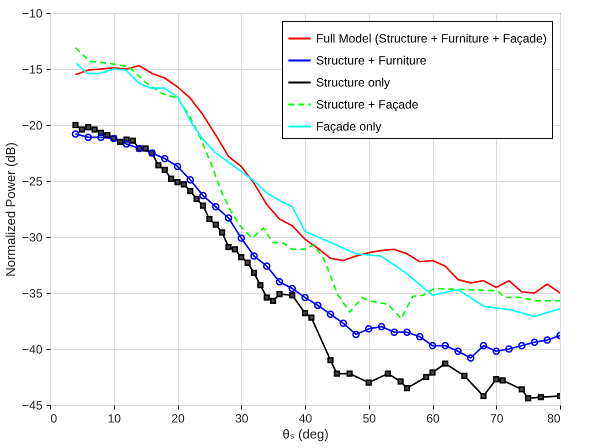  Describe the element at coordinates (178, 419) in the screenshot. I see `x-tick-label: 20` at that location.